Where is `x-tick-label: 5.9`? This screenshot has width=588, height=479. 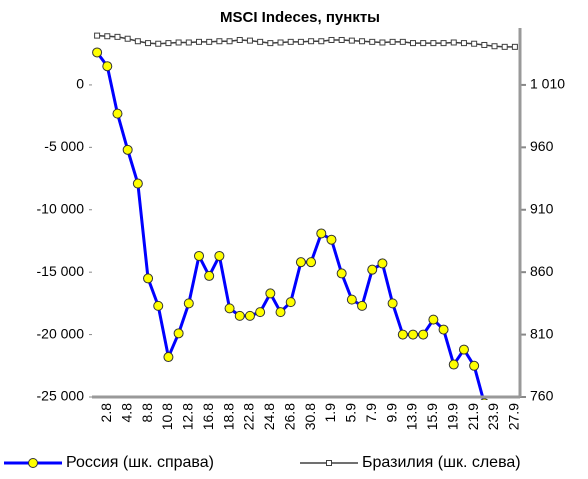 x-tick-label: 5.9 is located at coordinates (351, 413).